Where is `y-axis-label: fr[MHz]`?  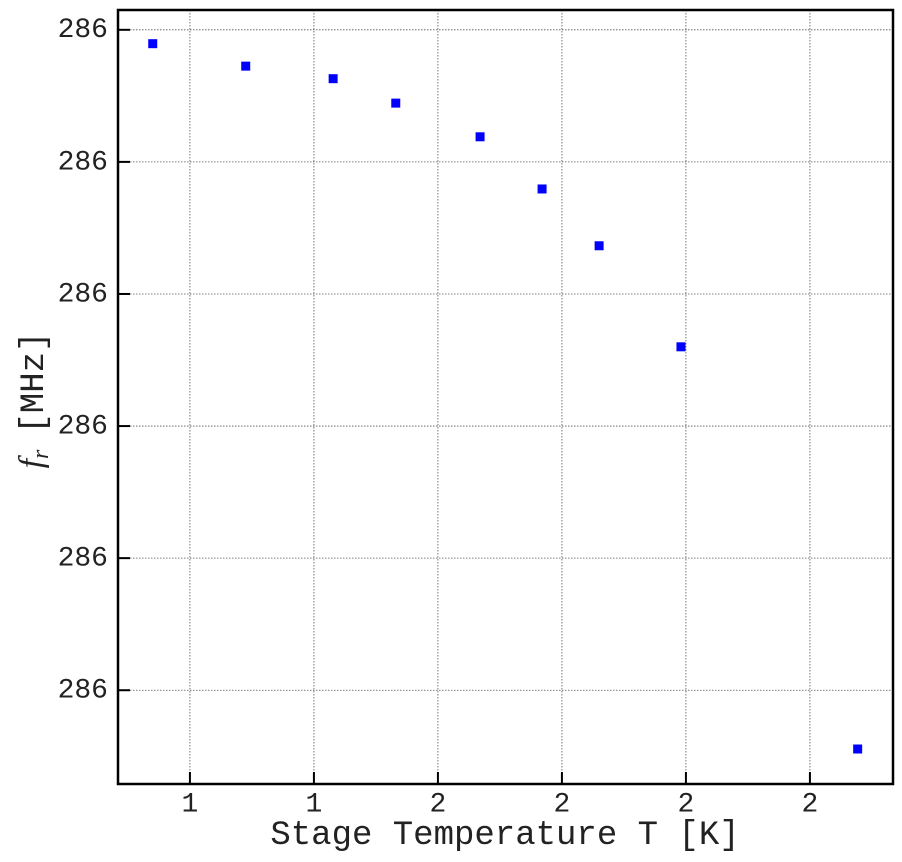 y-axis-label: fr[MHz] is located at coordinates (33, 400).